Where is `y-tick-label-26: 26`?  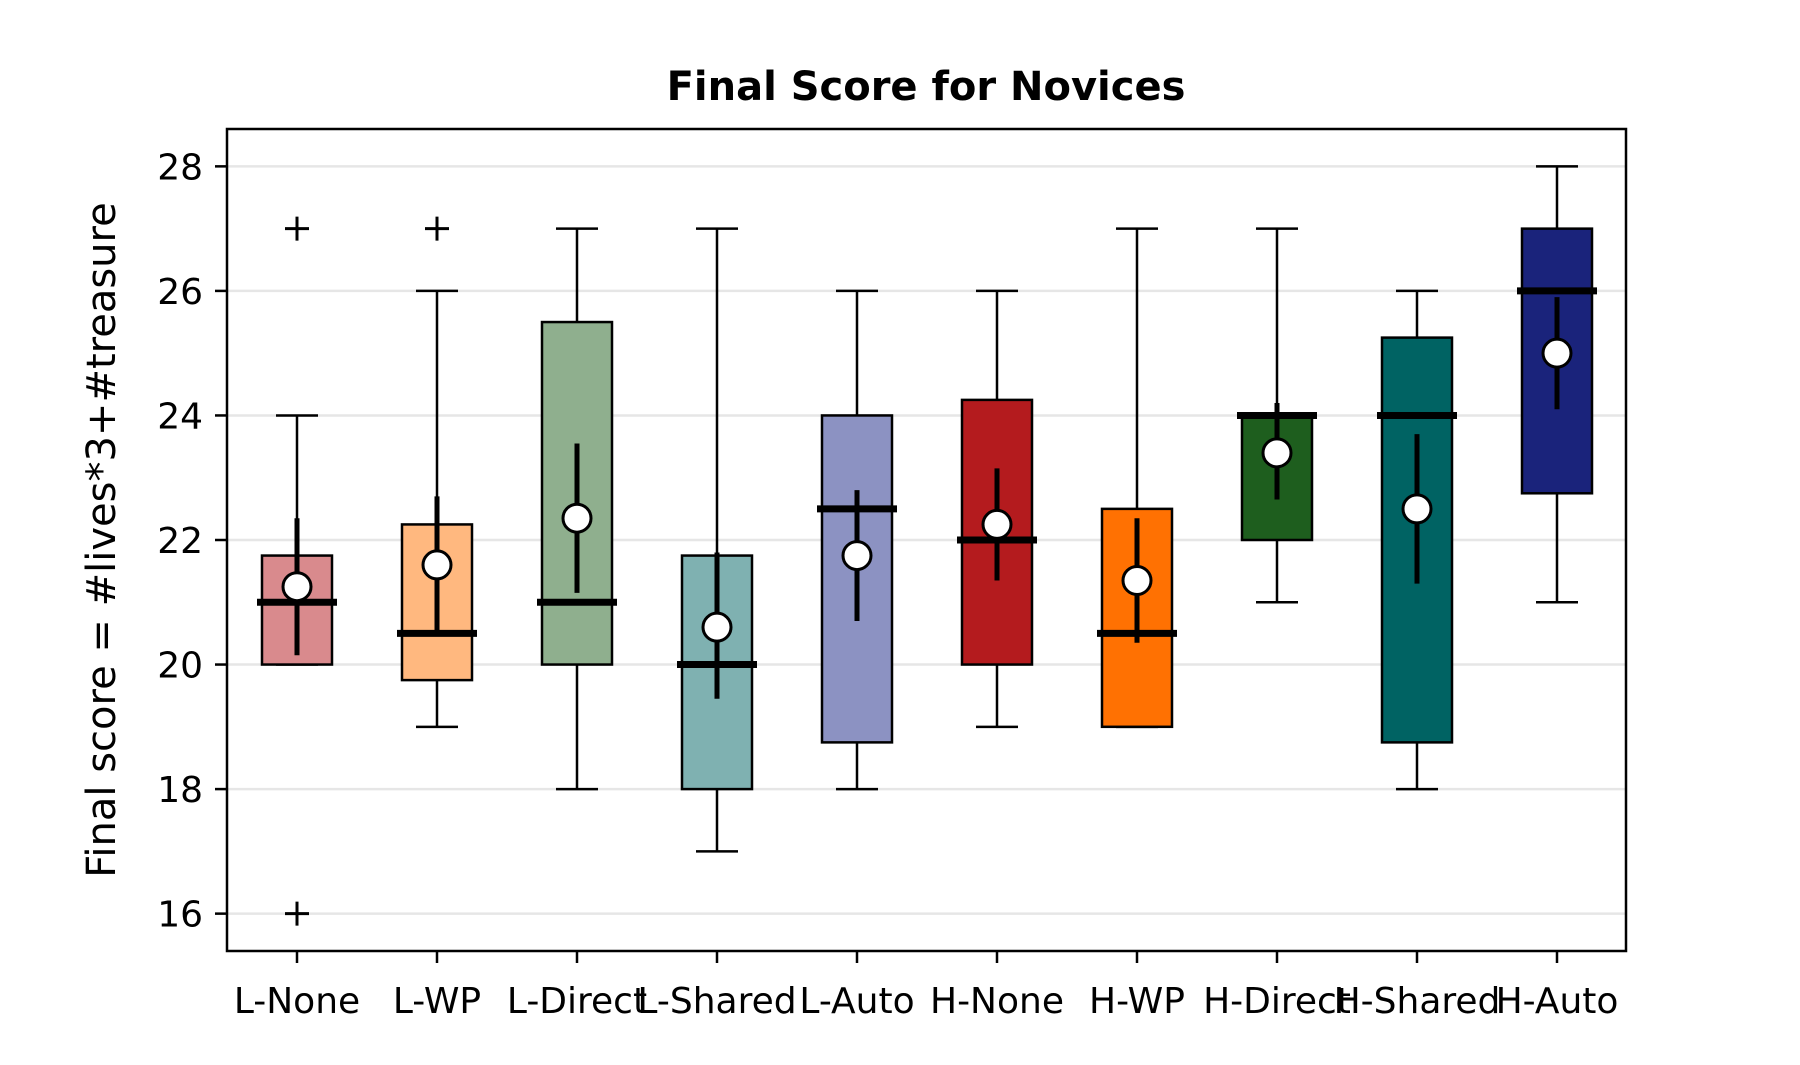 y-tick-label-26: 26 is located at coordinates (180, 292).